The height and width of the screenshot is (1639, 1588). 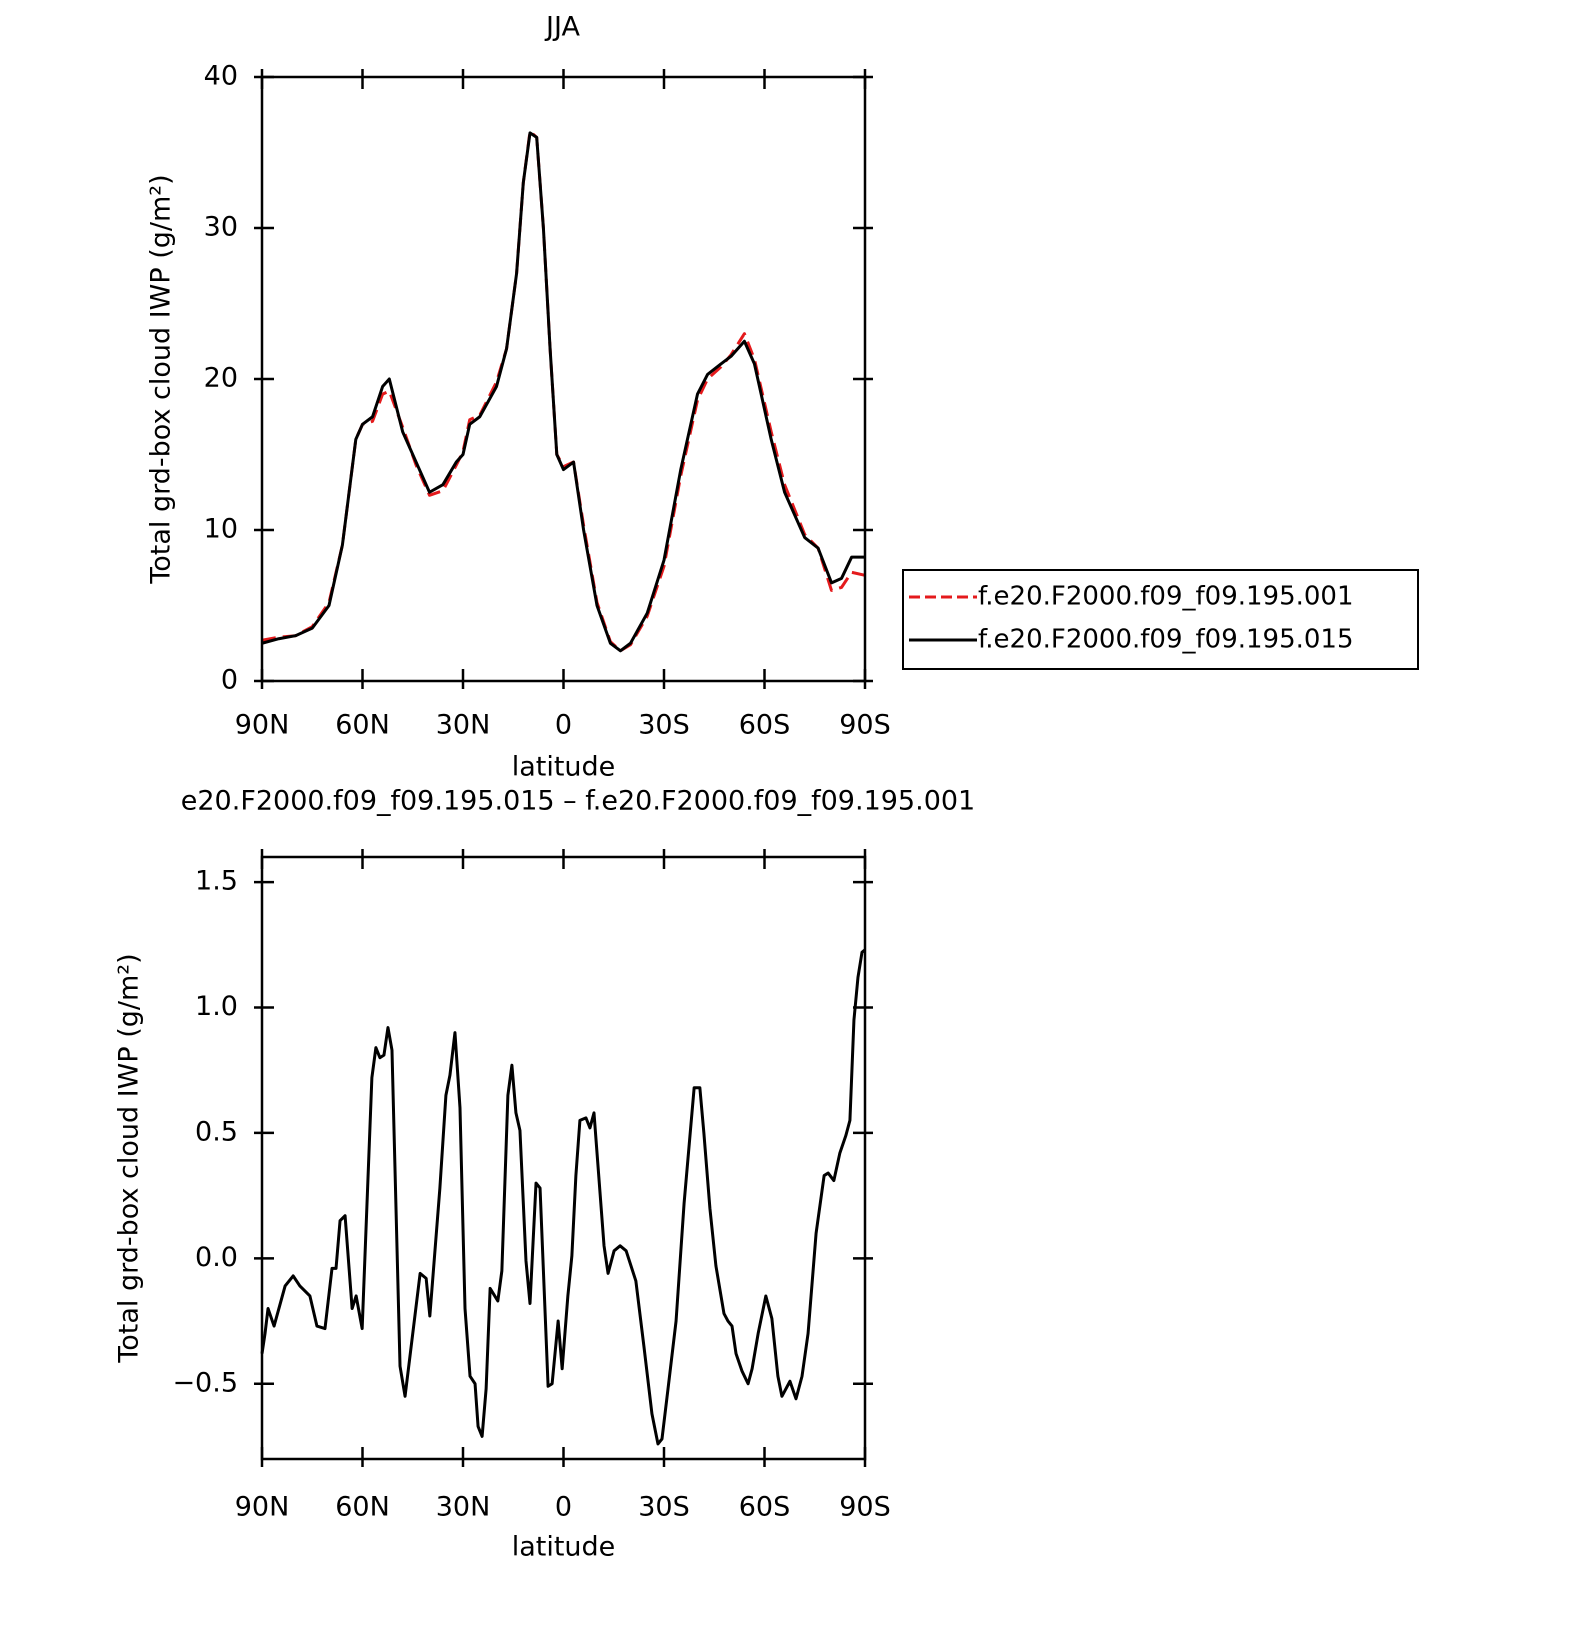 What do you see at coordinates (216, 1006) in the screenshot?
I see `y-tick-label: 1.0` at bounding box center [216, 1006].